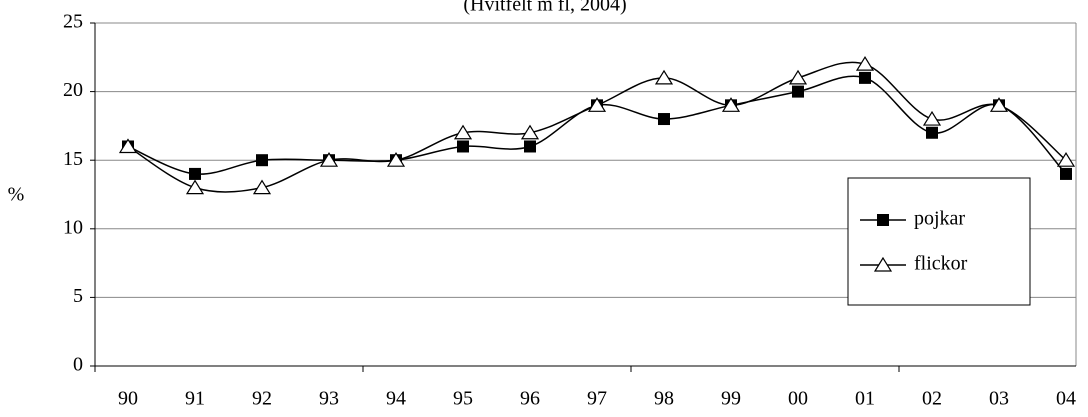  Describe the element at coordinates (939, 219) in the screenshot. I see `legend-label: pojkar` at that location.